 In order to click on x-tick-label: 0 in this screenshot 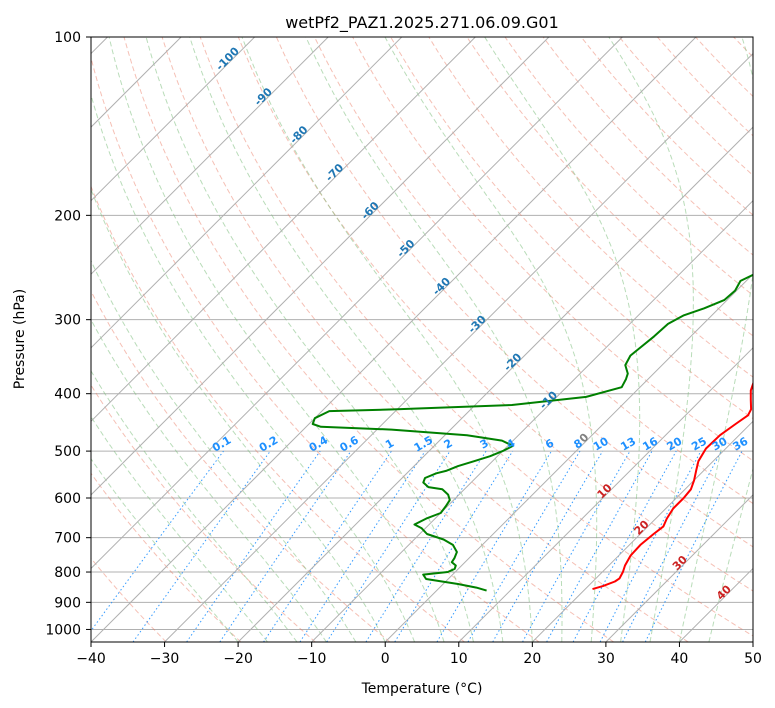, I will do `click(385, 659)`.